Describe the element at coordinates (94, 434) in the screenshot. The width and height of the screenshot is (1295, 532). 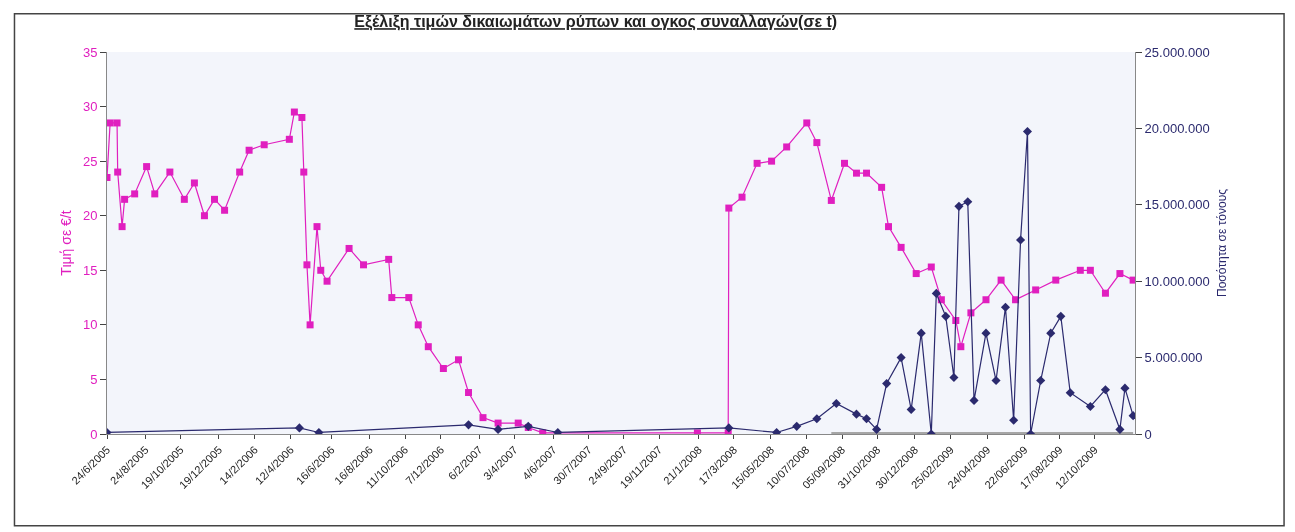
I see `y-tick-label: 0` at that location.